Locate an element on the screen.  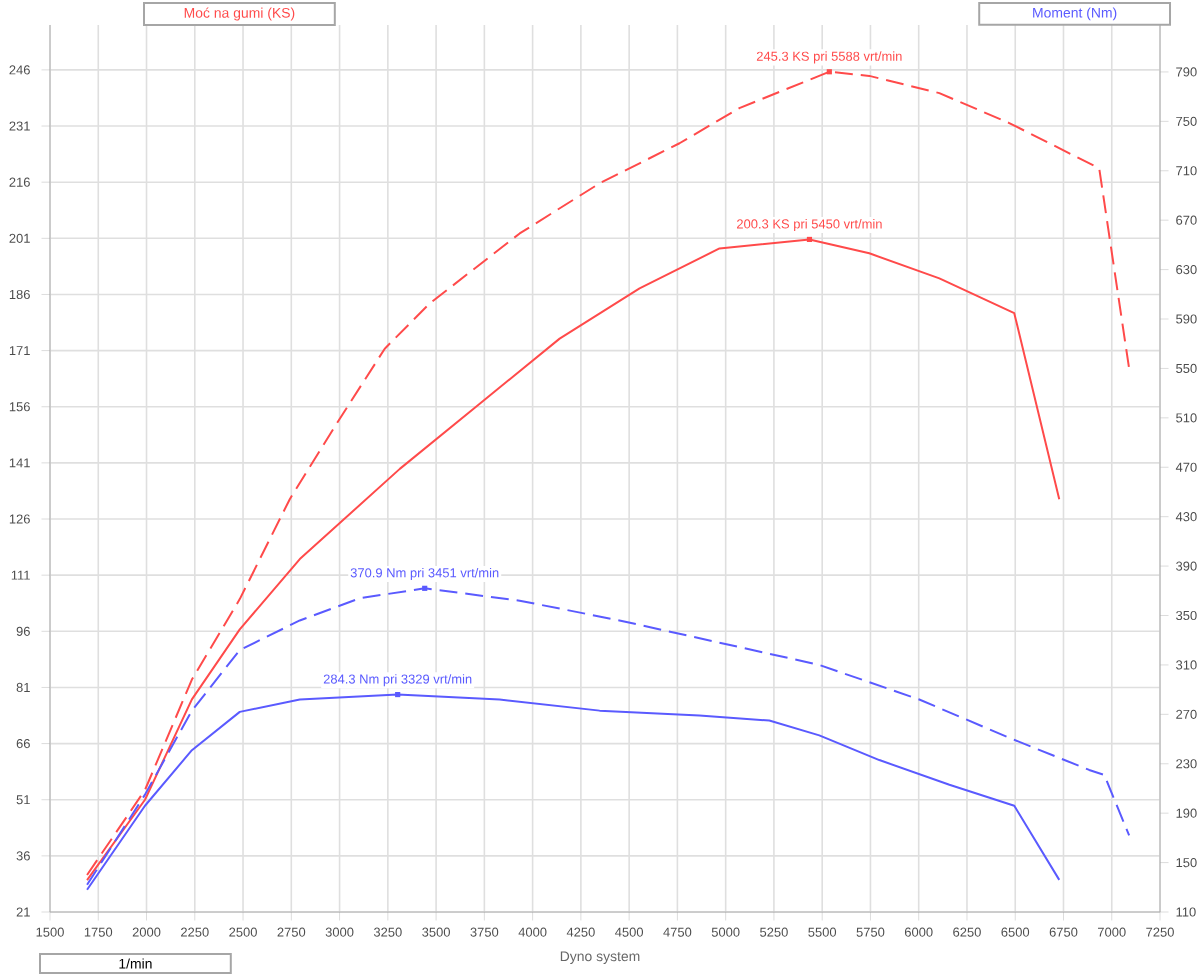
y2-tick-label: 270 is located at coordinates (1186, 714).